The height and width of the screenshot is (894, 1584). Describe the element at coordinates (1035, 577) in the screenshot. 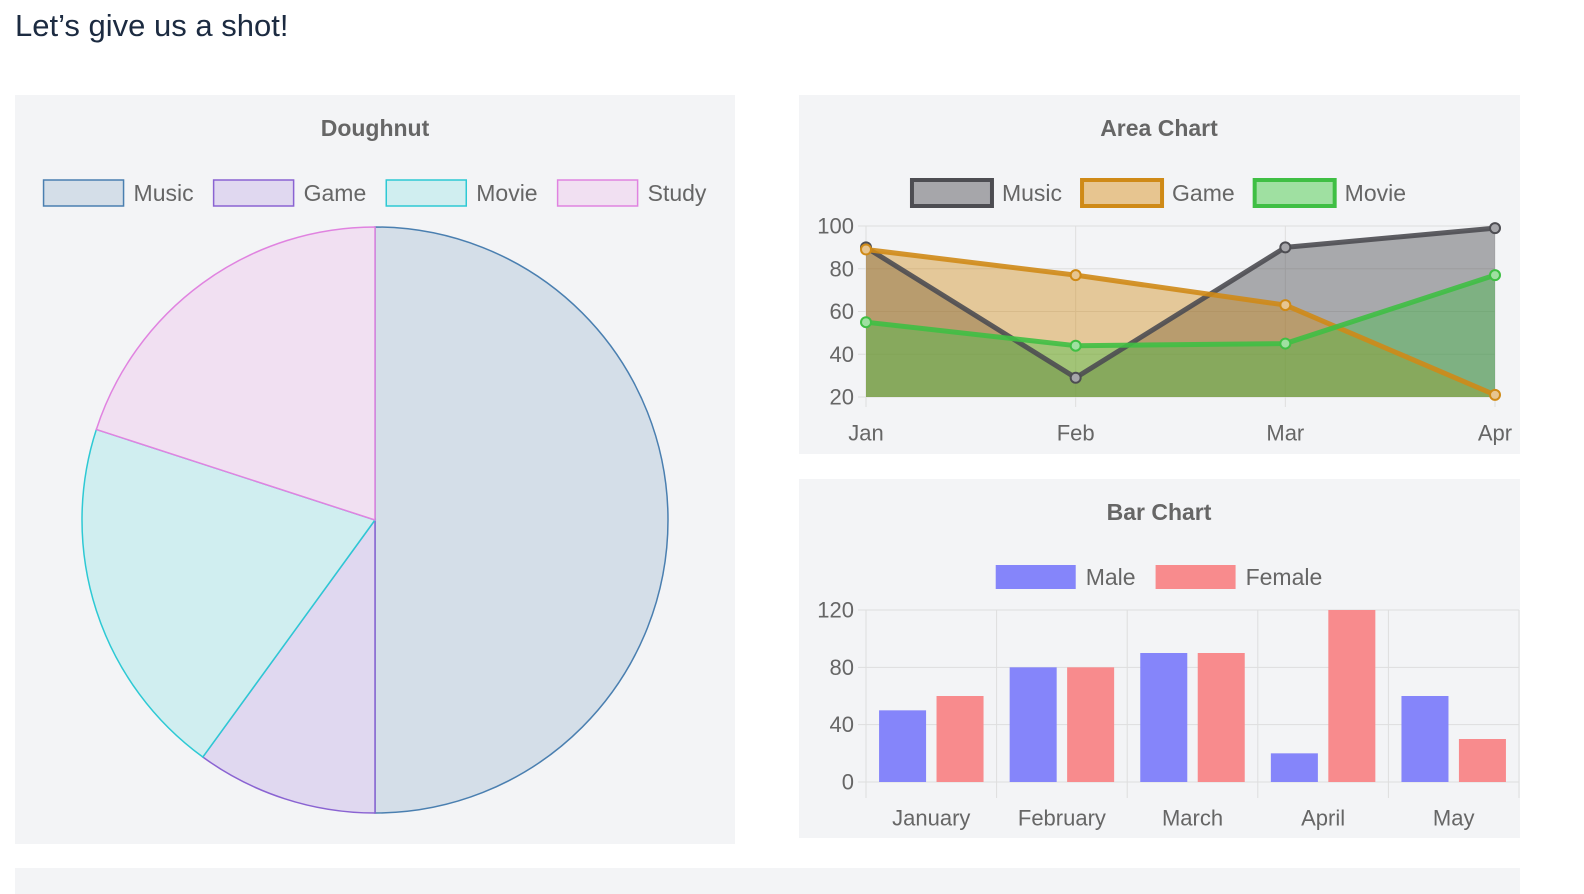

I see `legend-swatch-male` at that location.